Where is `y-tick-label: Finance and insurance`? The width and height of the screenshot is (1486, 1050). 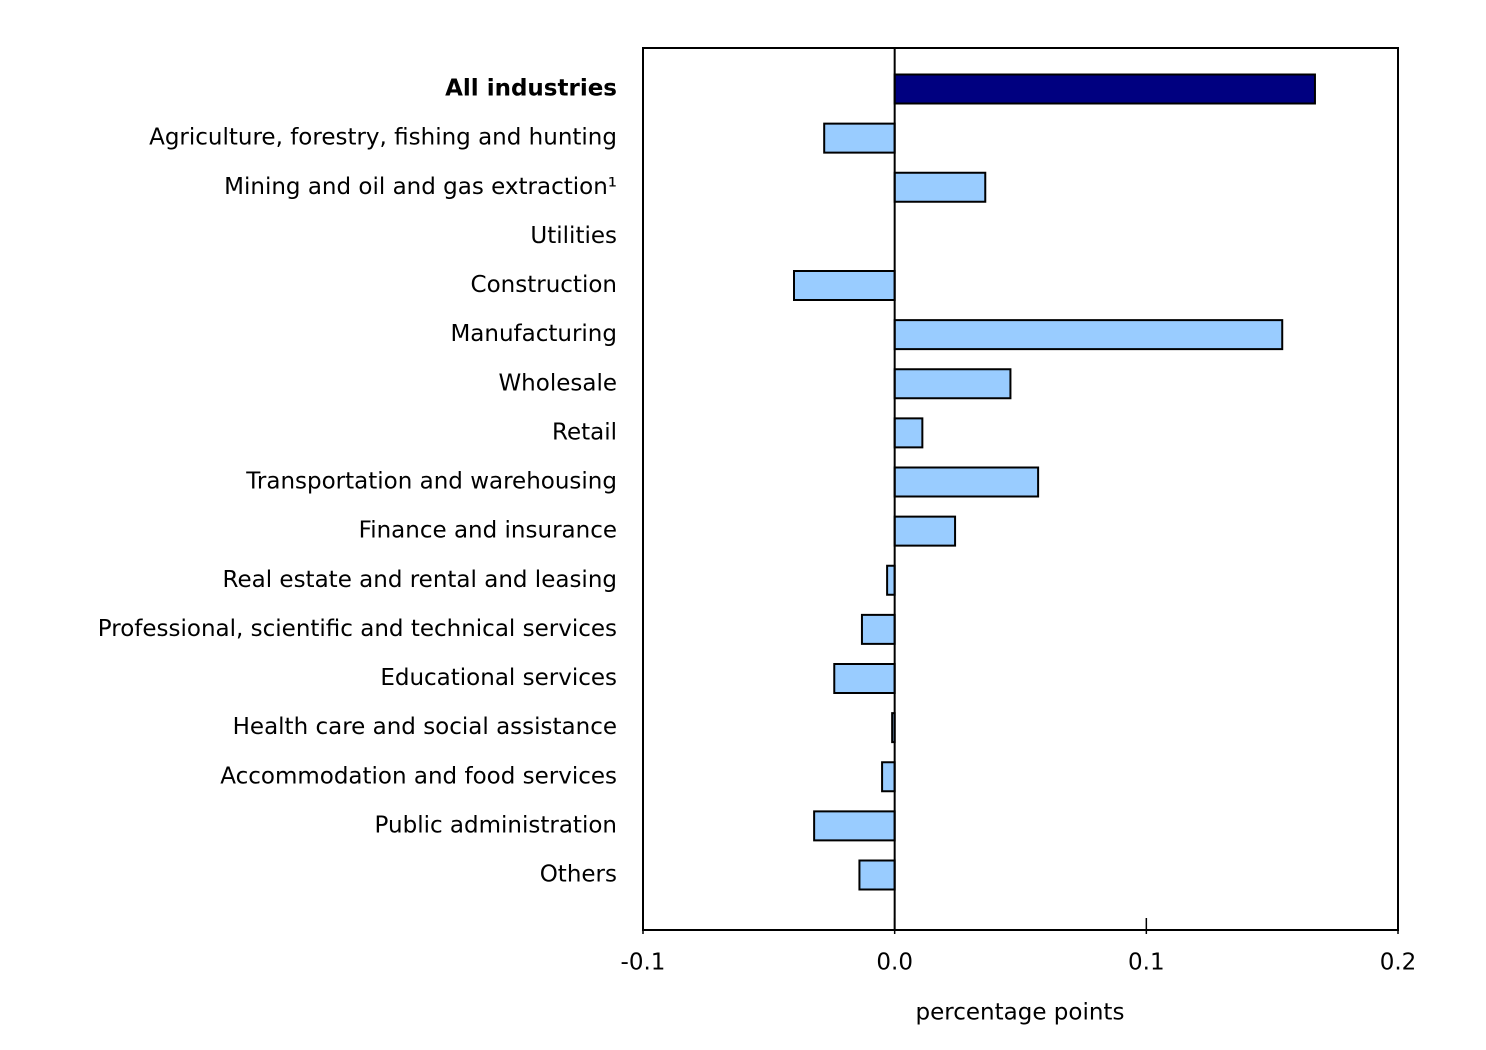
y-tick-label: Finance and insurance is located at coordinates (488, 531).